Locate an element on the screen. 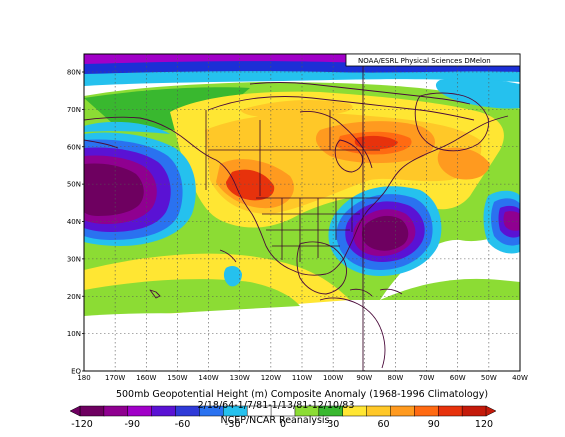 The image size is (565, 437). lon-tick-label: 160W is located at coordinates (146, 378).